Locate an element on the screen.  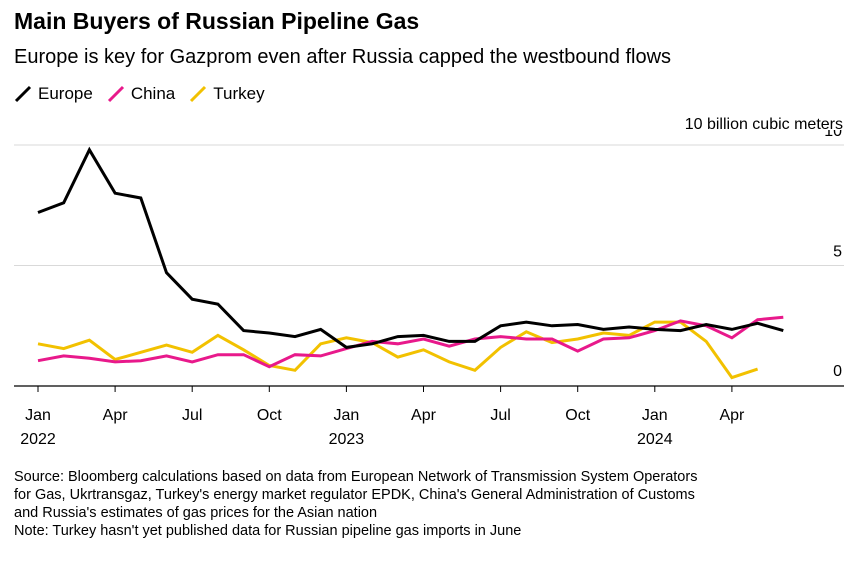
legend-label-turkey: Turkey is located at coordinates (239, 93).